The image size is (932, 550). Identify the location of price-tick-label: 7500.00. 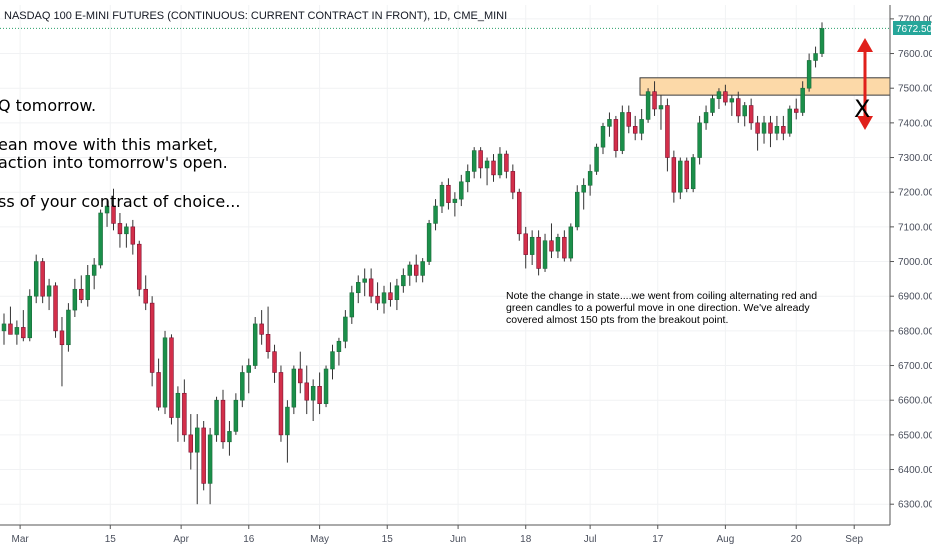
(915, 89).